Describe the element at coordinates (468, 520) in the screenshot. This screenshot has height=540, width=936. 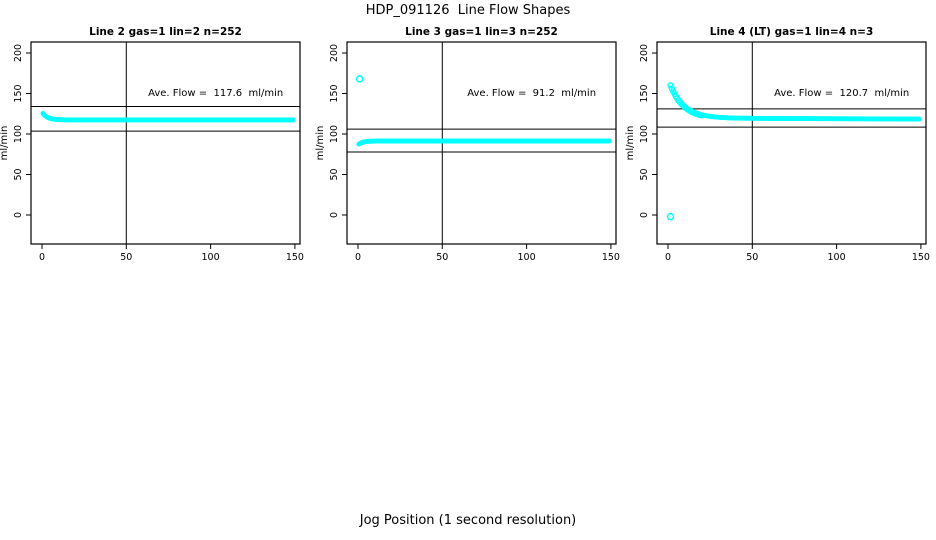
I see `x-axis-label: Jog Position (1 second resolution)` at that location.